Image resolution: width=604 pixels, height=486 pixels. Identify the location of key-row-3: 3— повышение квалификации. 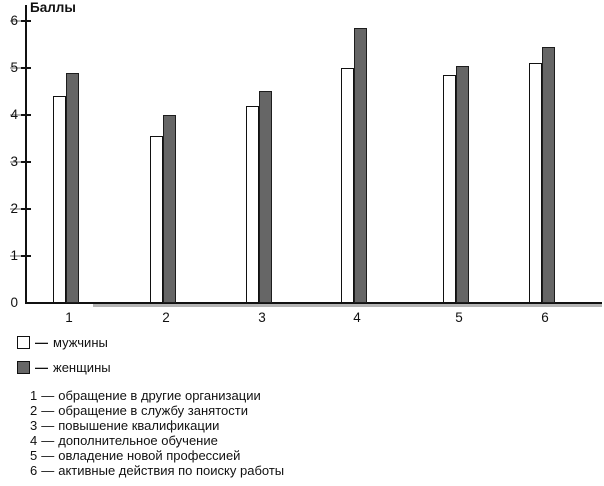
(125, 425).